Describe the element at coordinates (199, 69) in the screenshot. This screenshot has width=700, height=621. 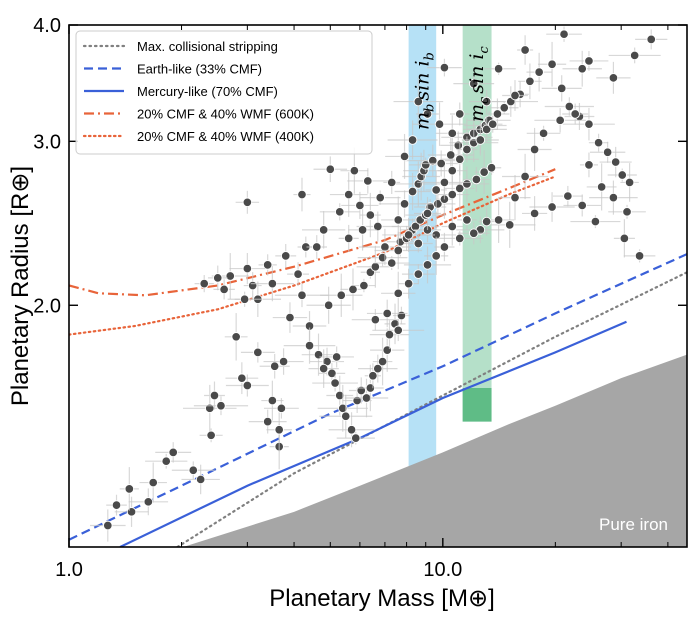
I see `legend-label: Earth-like (33% CMF)` at that location.